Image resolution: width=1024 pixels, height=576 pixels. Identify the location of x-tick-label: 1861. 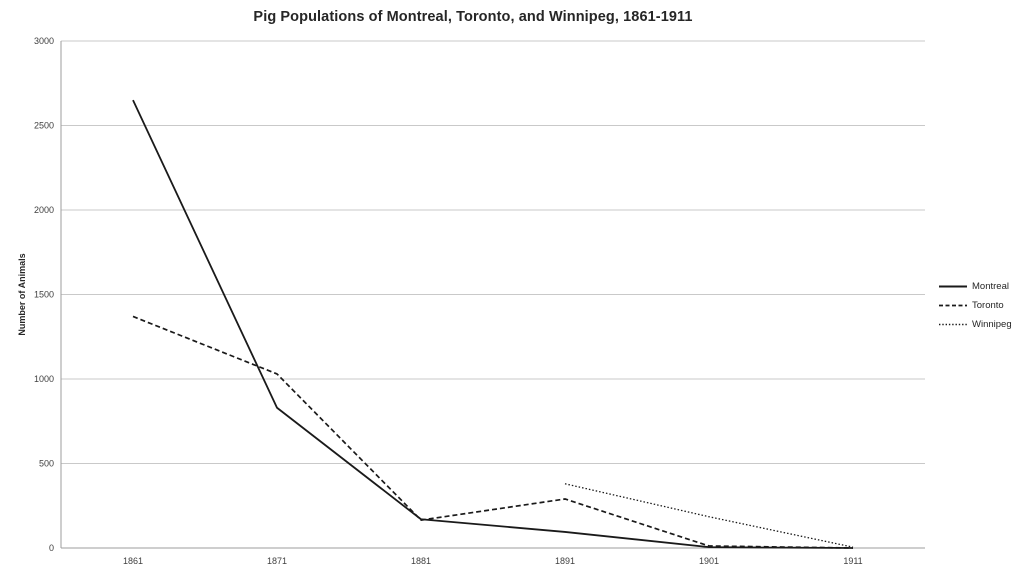
(133, 561).